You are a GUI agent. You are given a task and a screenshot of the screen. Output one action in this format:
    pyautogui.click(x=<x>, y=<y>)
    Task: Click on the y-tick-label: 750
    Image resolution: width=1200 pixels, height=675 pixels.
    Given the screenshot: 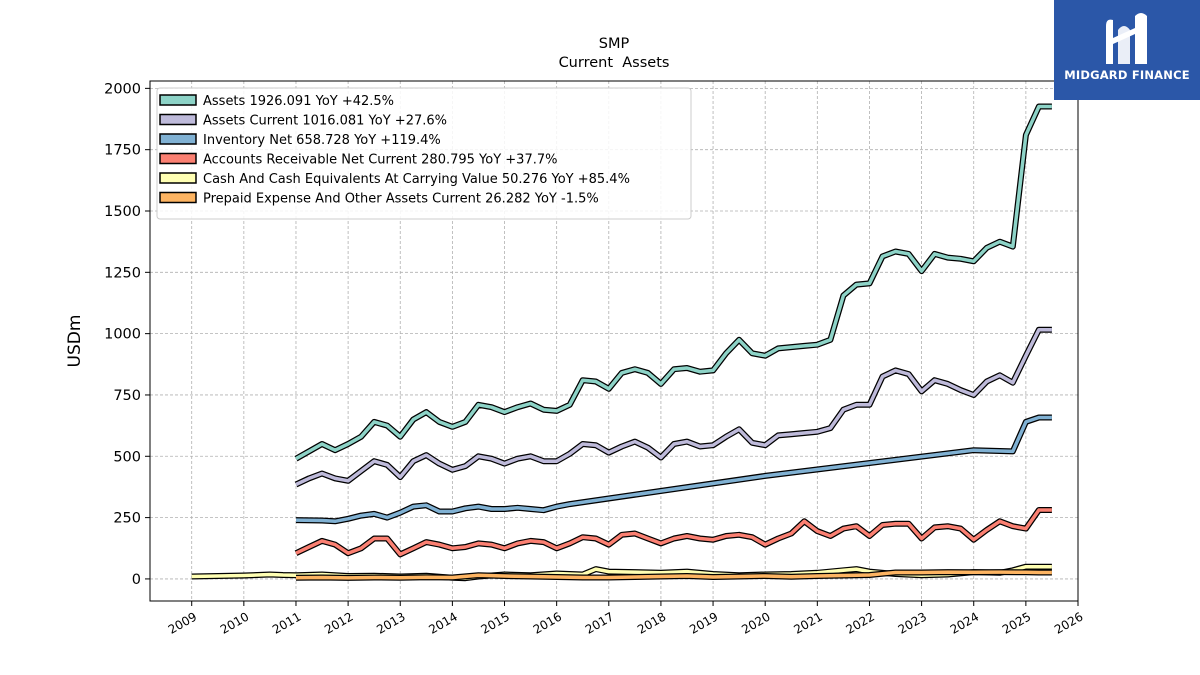 What is the action you would take?
    pyautogui.click(x=127, y=396)
    